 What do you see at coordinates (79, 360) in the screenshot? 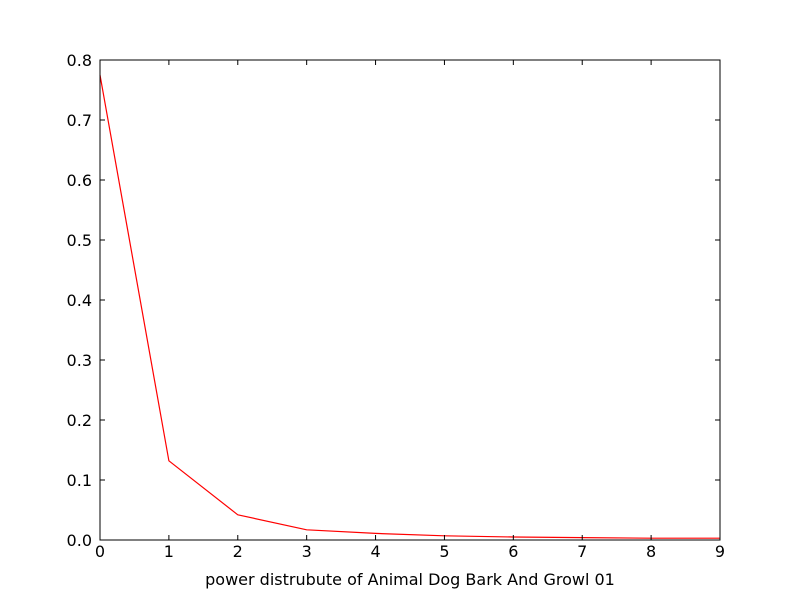
I see `y-tick-label: 0.3` at bounding box center [79, 360].